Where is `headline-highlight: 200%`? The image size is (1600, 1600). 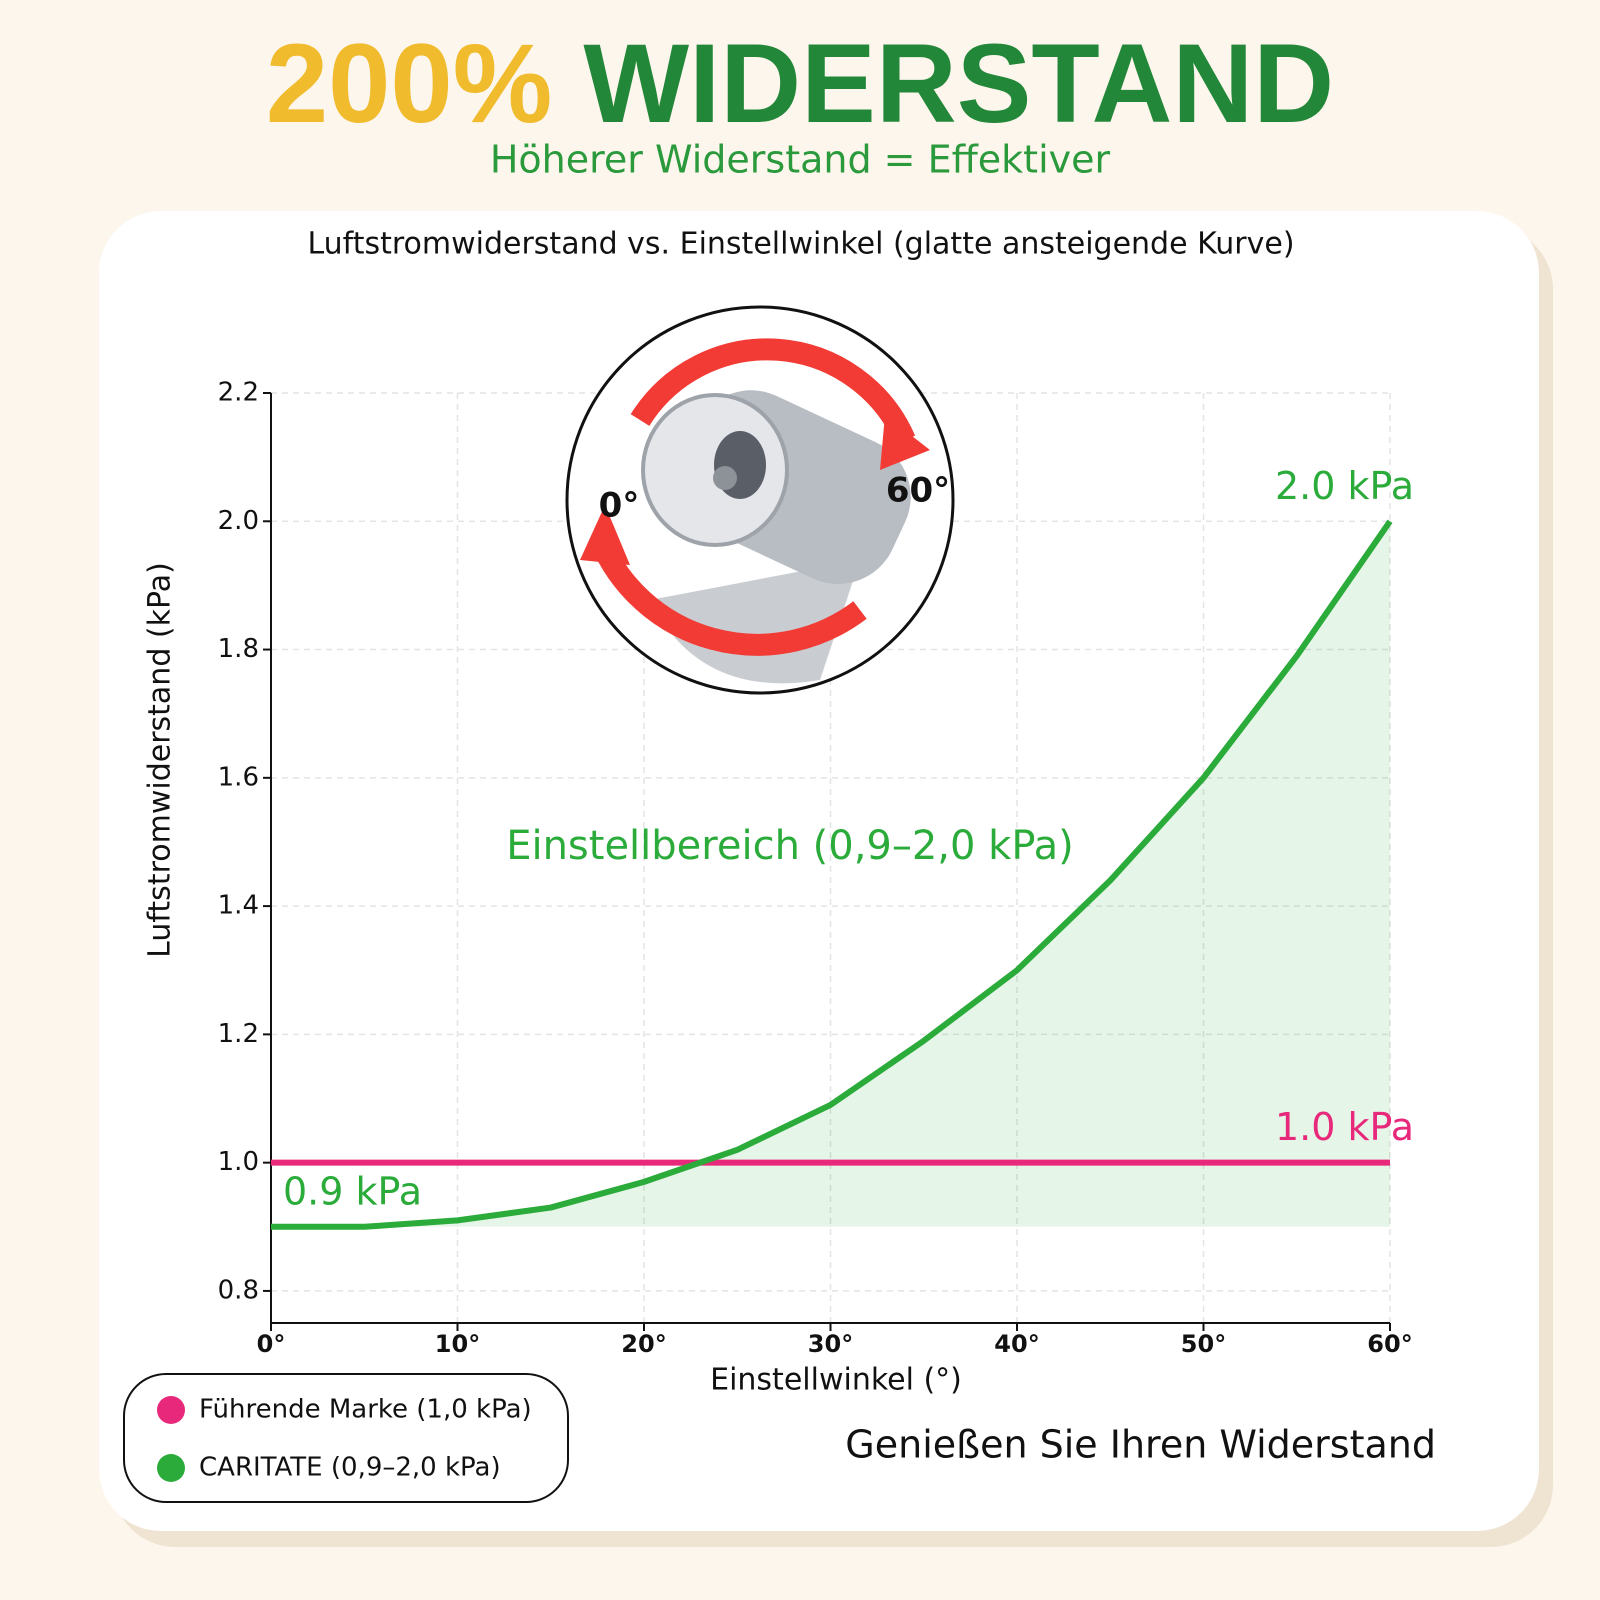 headline-highlight: 200% is located at coordinates (409, 83).